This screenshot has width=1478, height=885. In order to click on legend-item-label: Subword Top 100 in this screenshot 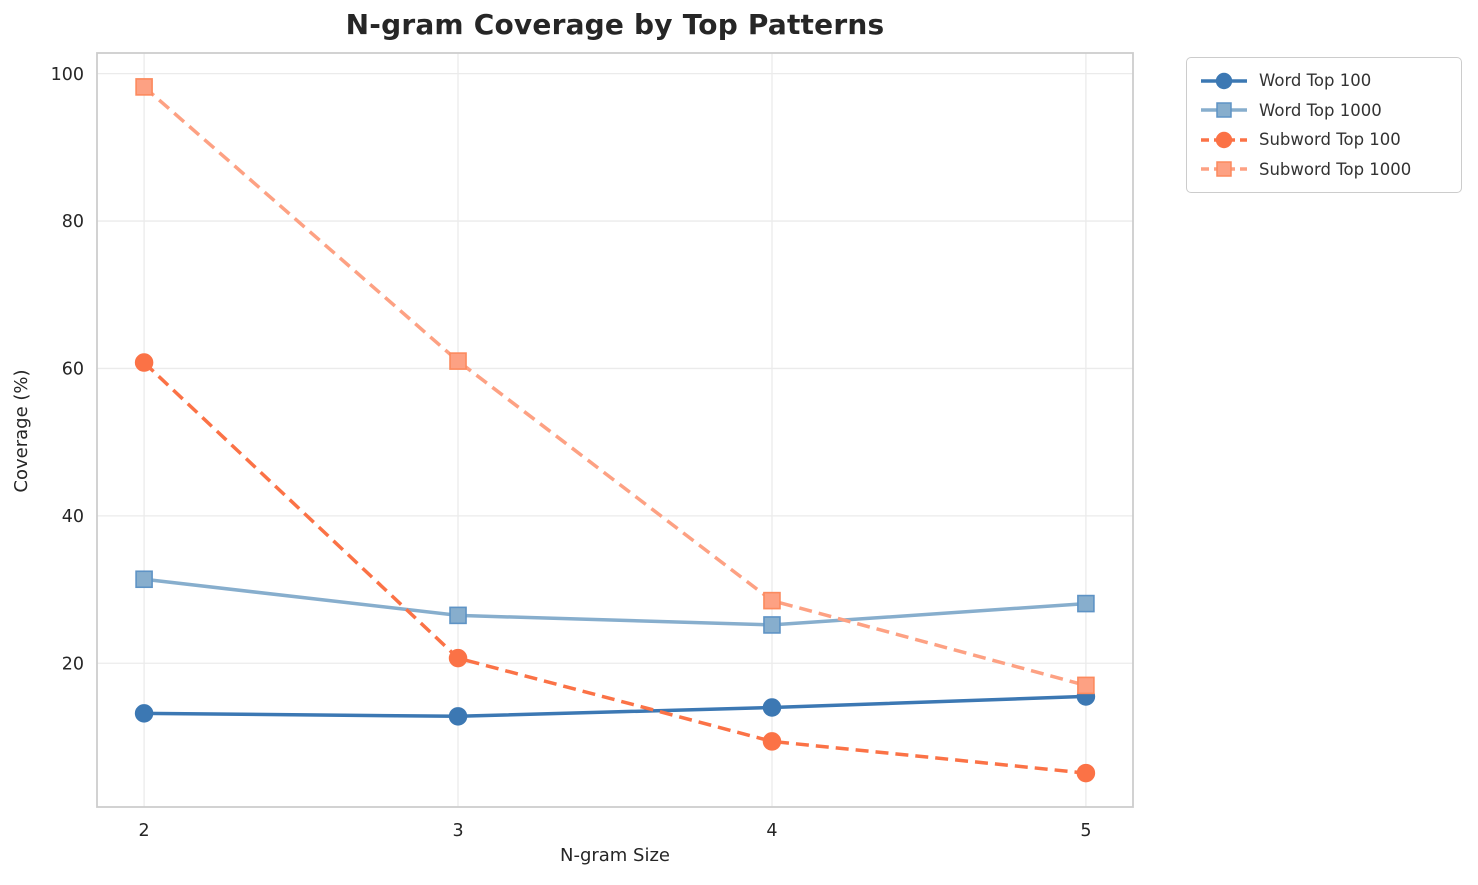, I will do `click(1330, 140)`.